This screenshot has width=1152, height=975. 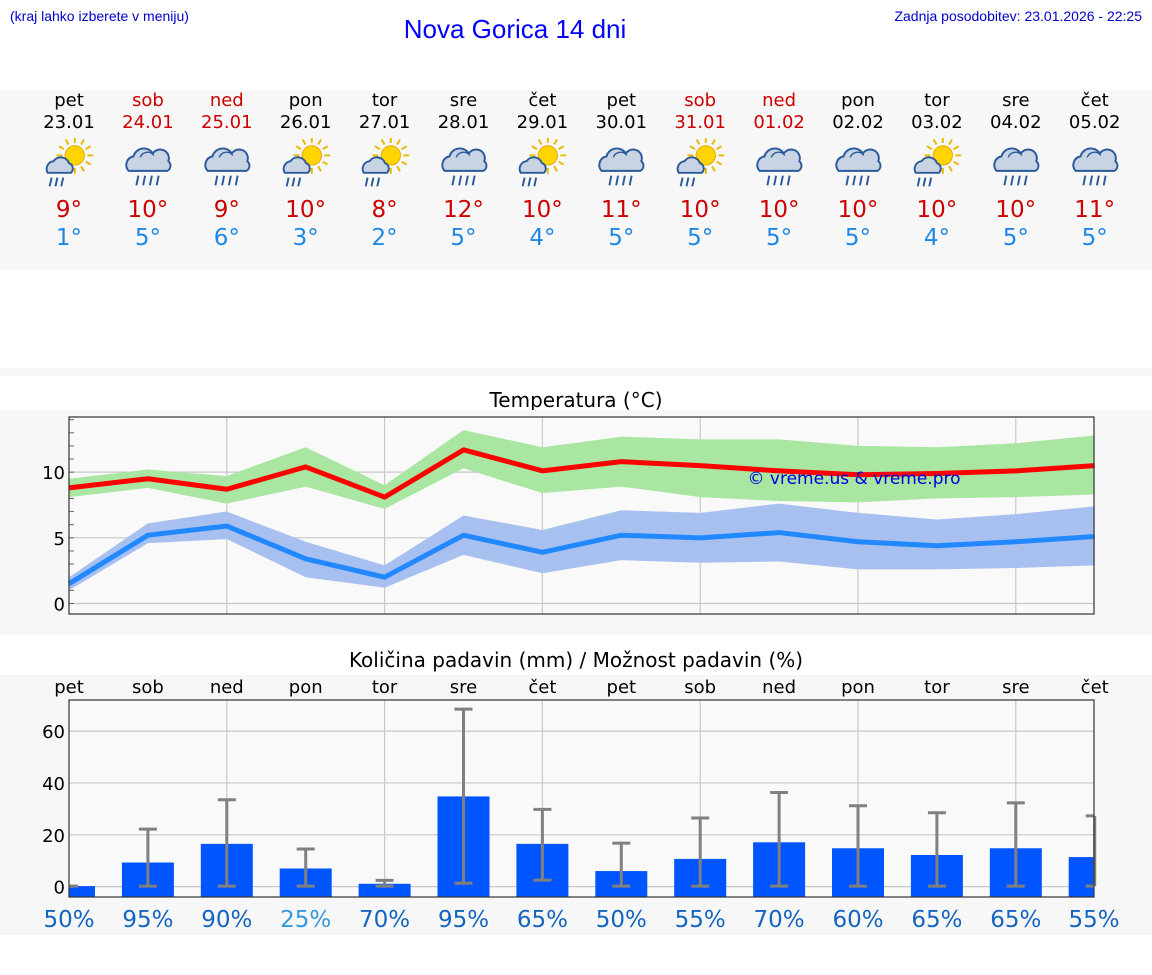 I want to click on forecast-day: pet 23.01 9° 1°, so click(x=69, y=171).